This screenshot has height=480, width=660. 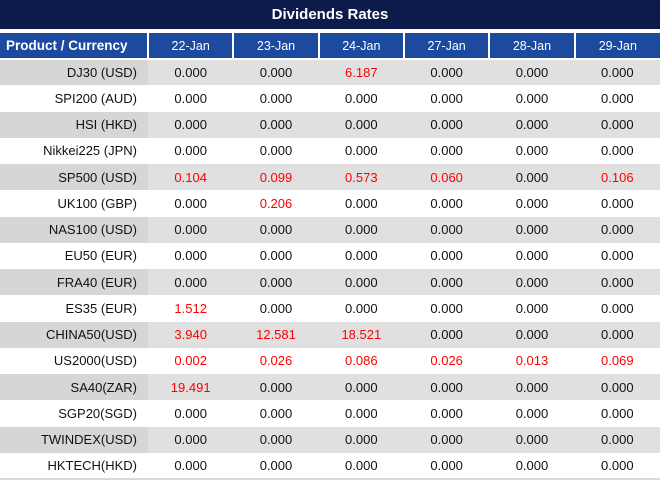 What do you see at coordinates (191, 177) in the screenshot?
I see `dividend-value: 0.104` at bounding box center [191, 177].